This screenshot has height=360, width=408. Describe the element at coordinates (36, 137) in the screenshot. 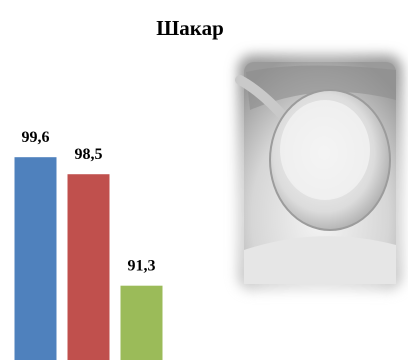

I see `value-label: 99,6` at that location.